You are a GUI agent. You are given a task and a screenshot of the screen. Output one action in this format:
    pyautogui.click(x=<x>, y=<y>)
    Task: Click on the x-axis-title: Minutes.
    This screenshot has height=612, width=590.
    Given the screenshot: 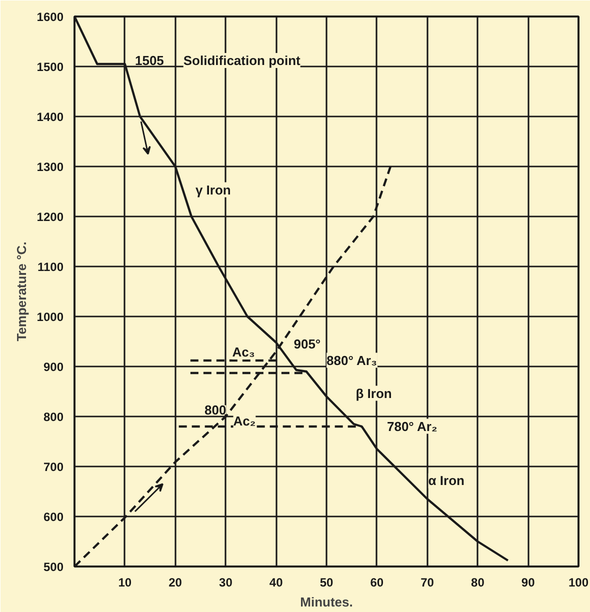 What is the action you would take?
    pyautogui.click(x=326, y=602)
    